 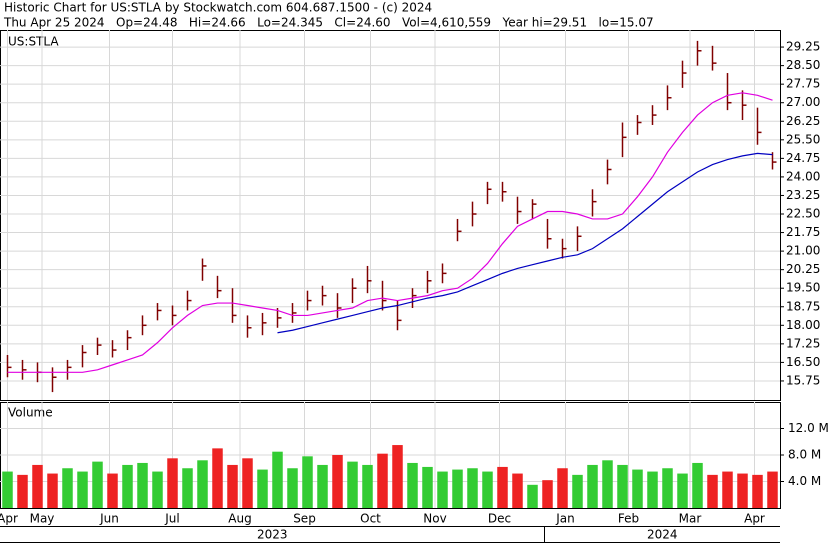 What do you see at coordinates (30, 413) in the screenshot?
I see `volume-label: Volume` at bounding box center [30, 413].